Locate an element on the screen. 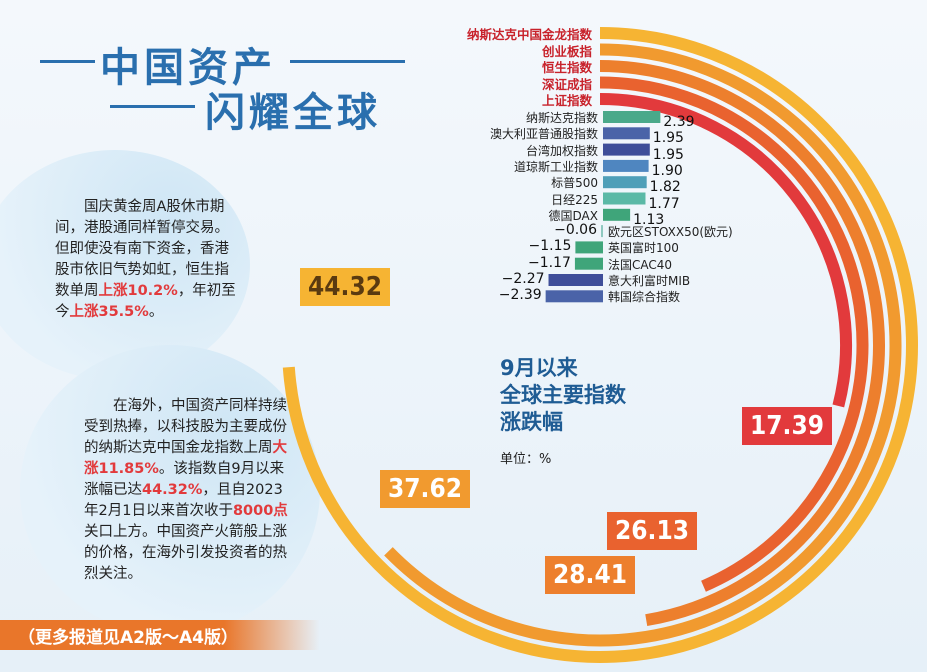 Image resolution: width=927 pixels, height=672 pixels. index-label: 法国CAC40 is located at coordinates (640, 264).